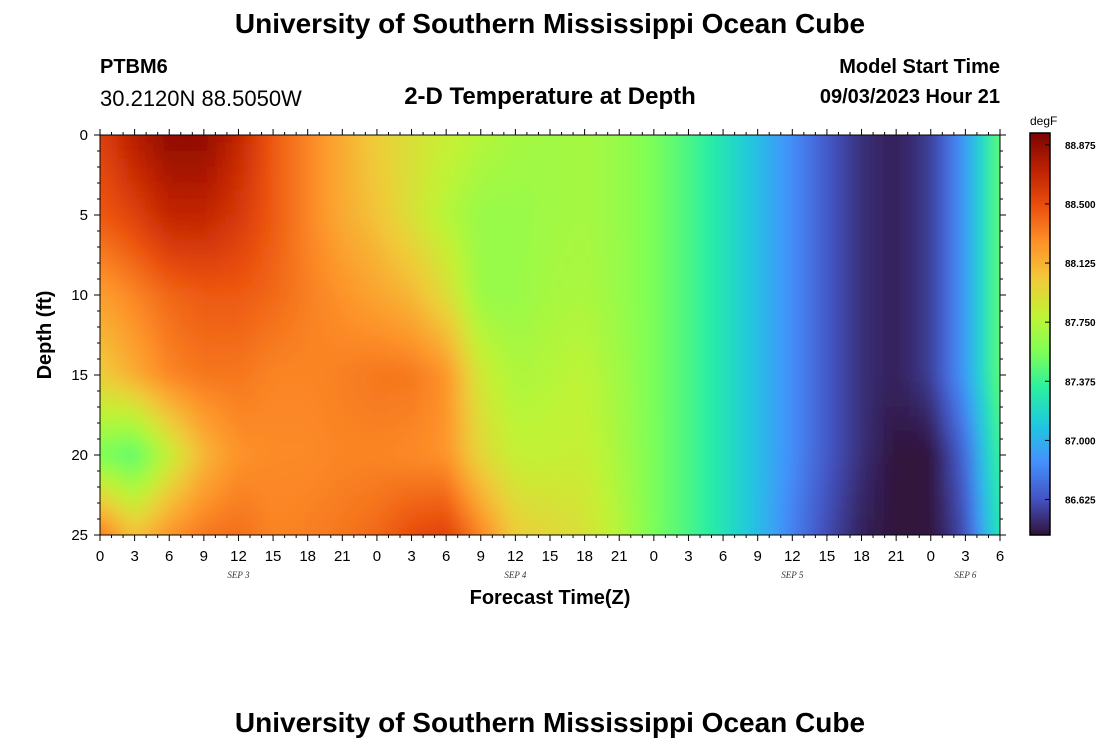  Describe the element at coordinates (1040, 334) in the screenshot. I see `colorbar-gradient` at that location.